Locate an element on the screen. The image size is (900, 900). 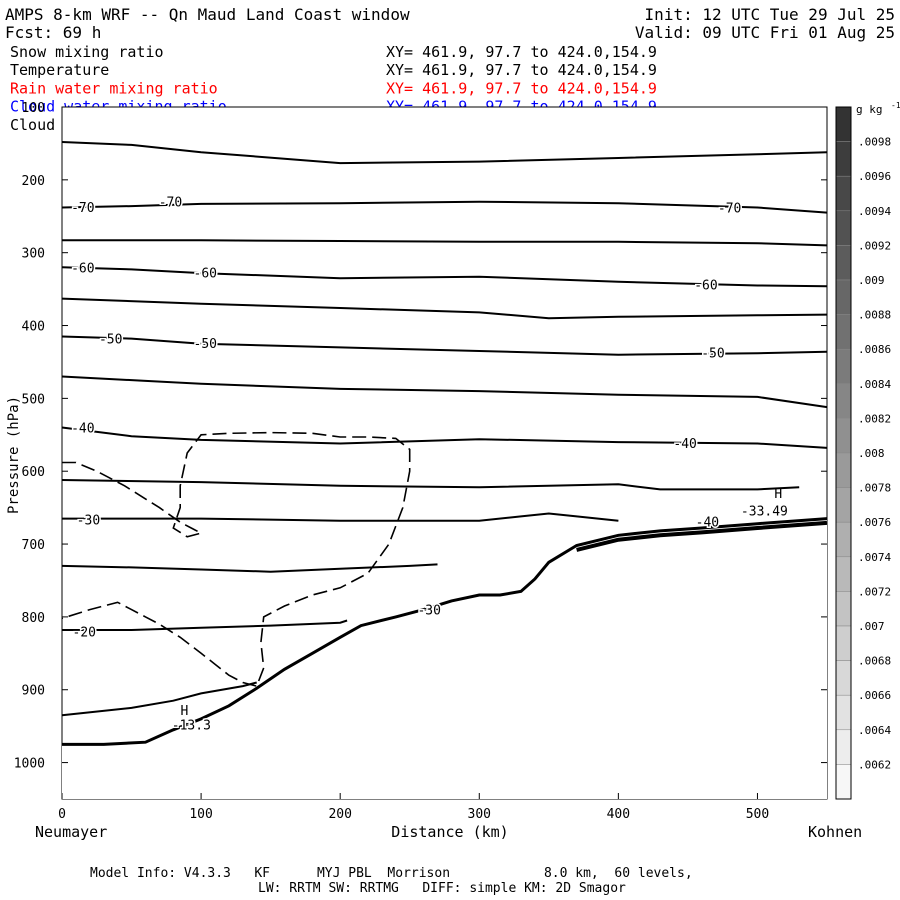
colorbar-label: .0094 is located at coordinates (874, 211).